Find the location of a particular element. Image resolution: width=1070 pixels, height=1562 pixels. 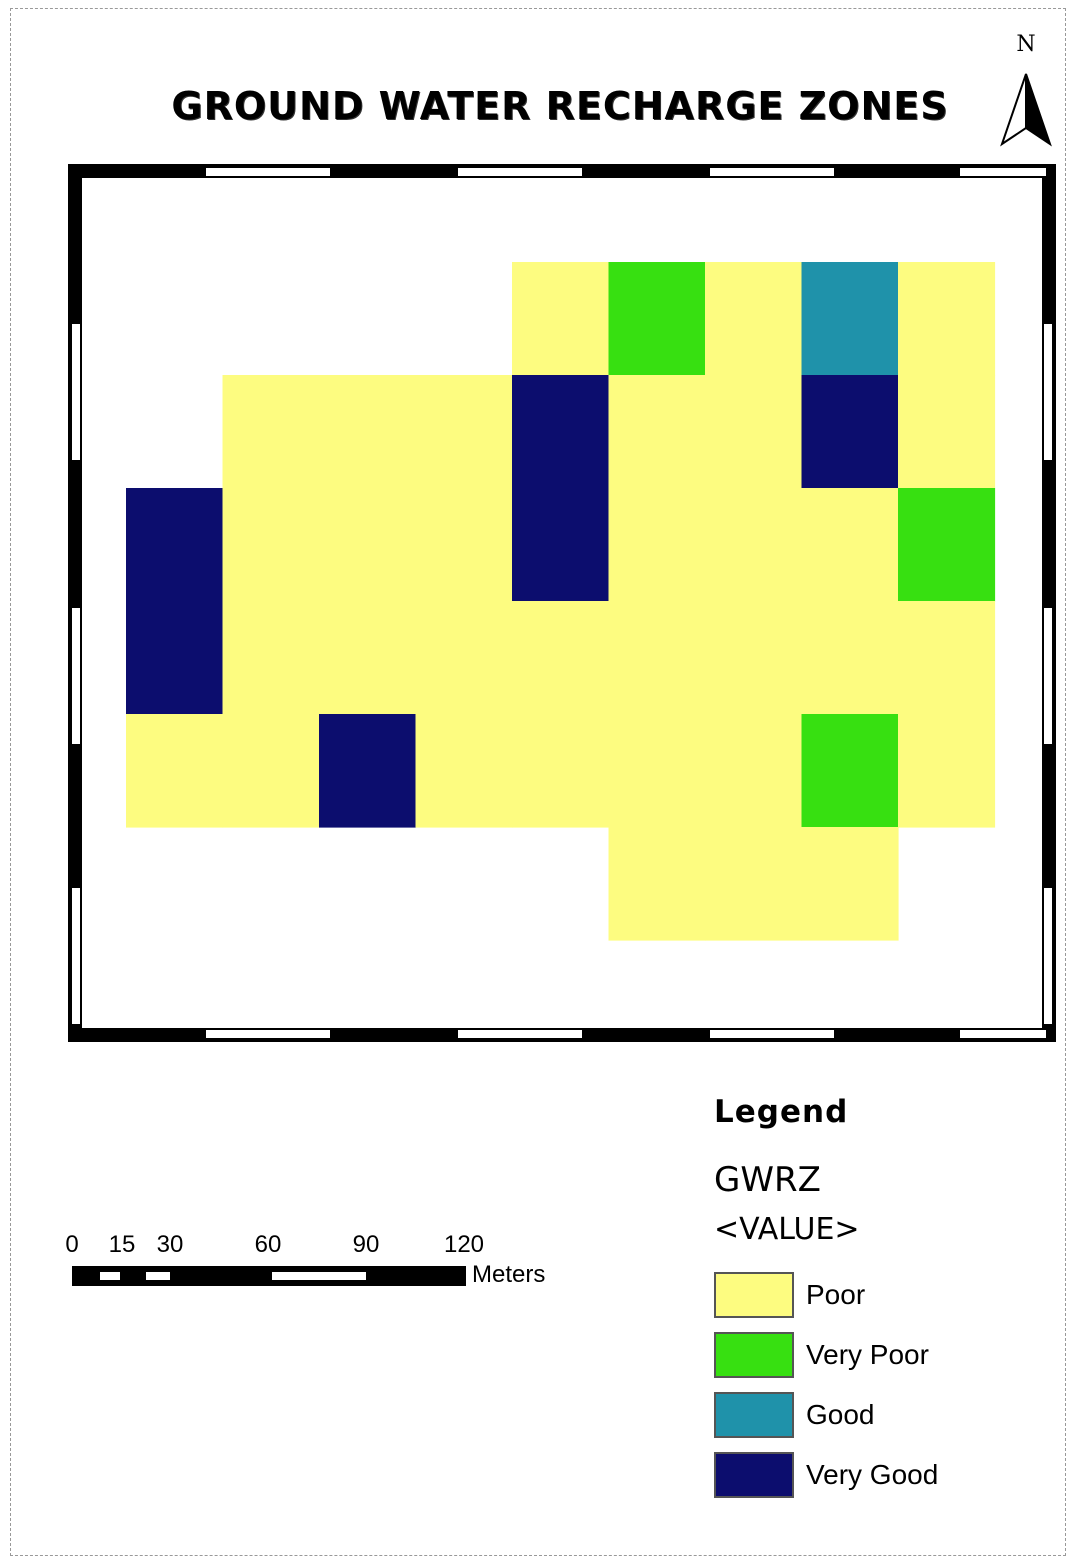

north-arrow-icon is located at coordinates (1026, 110).